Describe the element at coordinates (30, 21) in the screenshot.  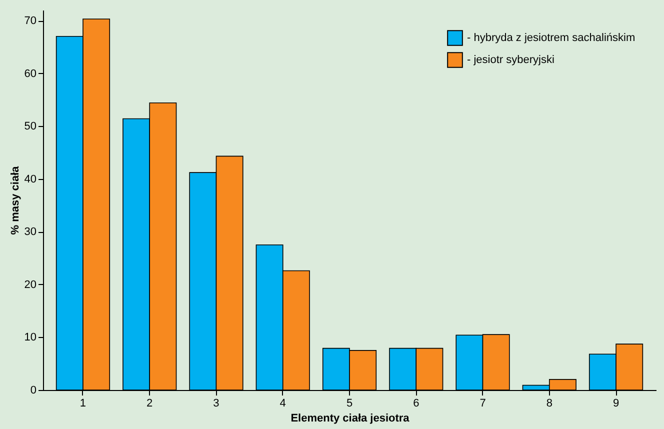
I see `y-tick-label: 70` at that location.